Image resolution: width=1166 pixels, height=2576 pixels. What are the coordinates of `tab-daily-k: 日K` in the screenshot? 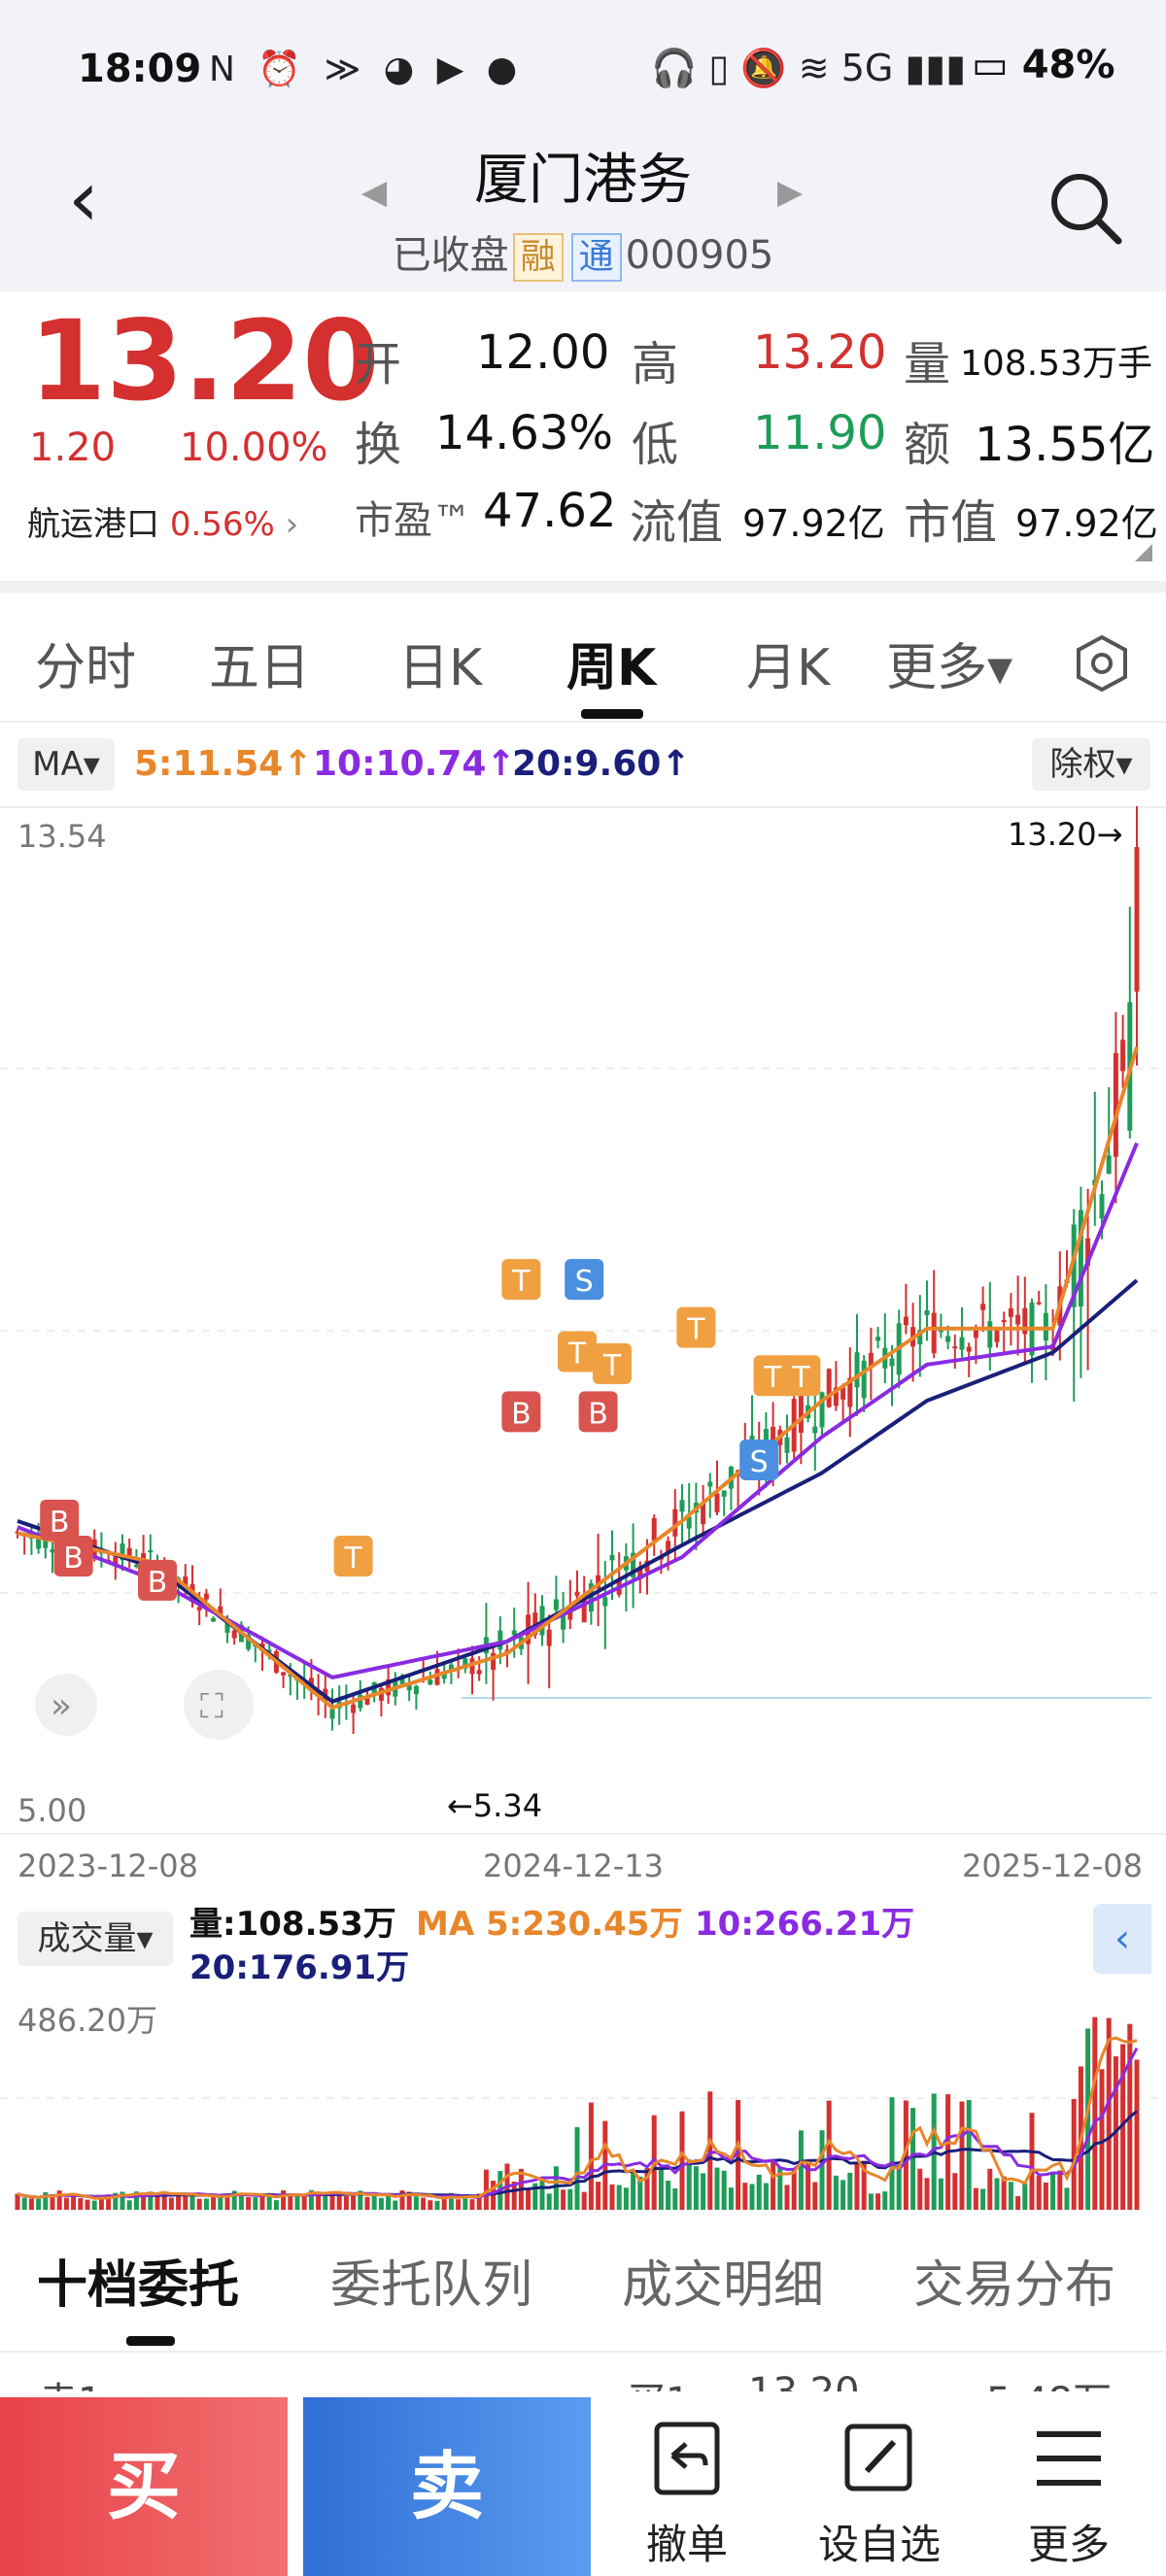 It's located at (440, 668).